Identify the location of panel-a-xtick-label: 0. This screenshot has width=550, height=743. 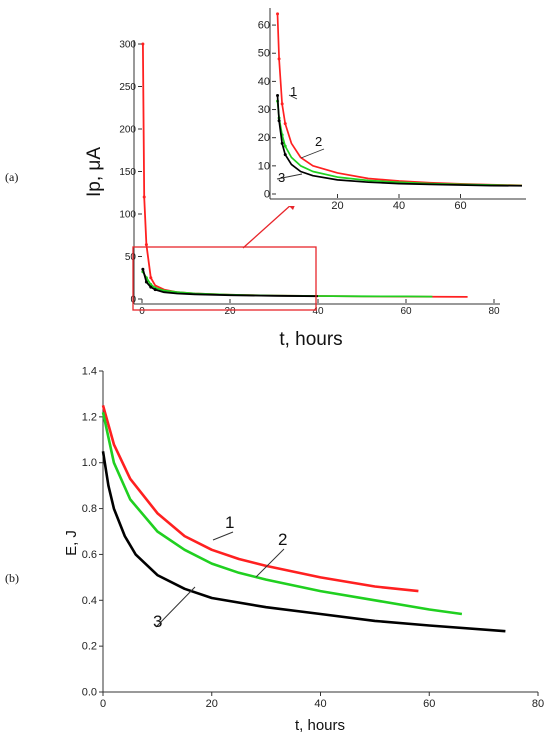
(142, 311).